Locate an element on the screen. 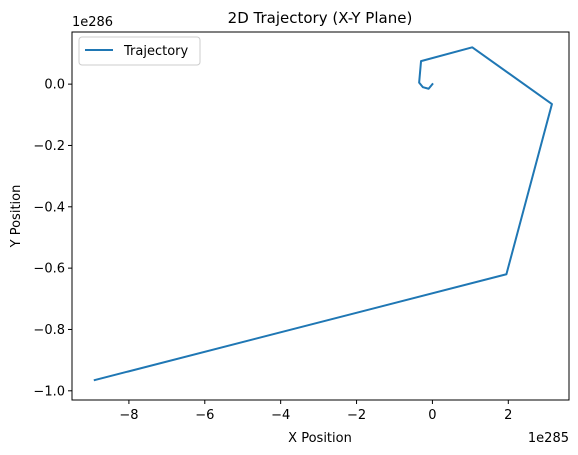 This screenshot has width=578, height=455. y-tick-label: −0.8 is located at coordinates (49, 330).